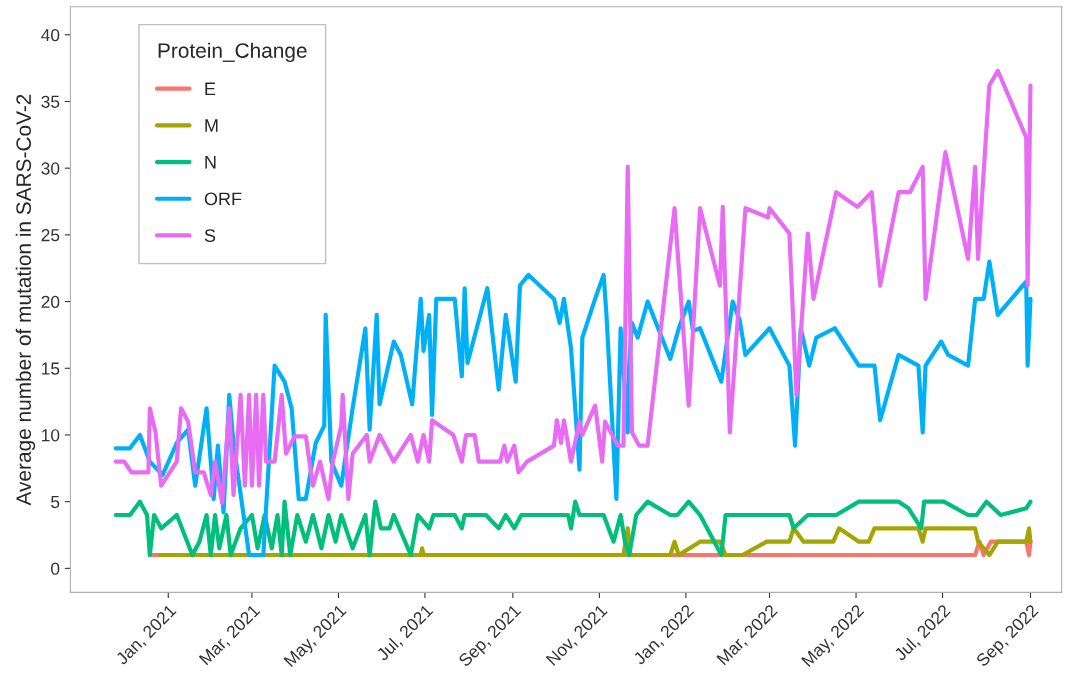  I want to click on y-tick-label: 25, so click(50, 235).